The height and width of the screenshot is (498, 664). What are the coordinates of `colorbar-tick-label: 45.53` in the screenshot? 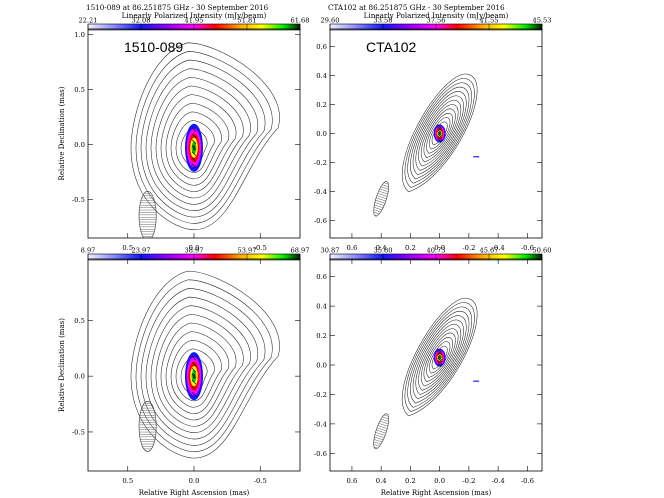 It's located at (542, 21).